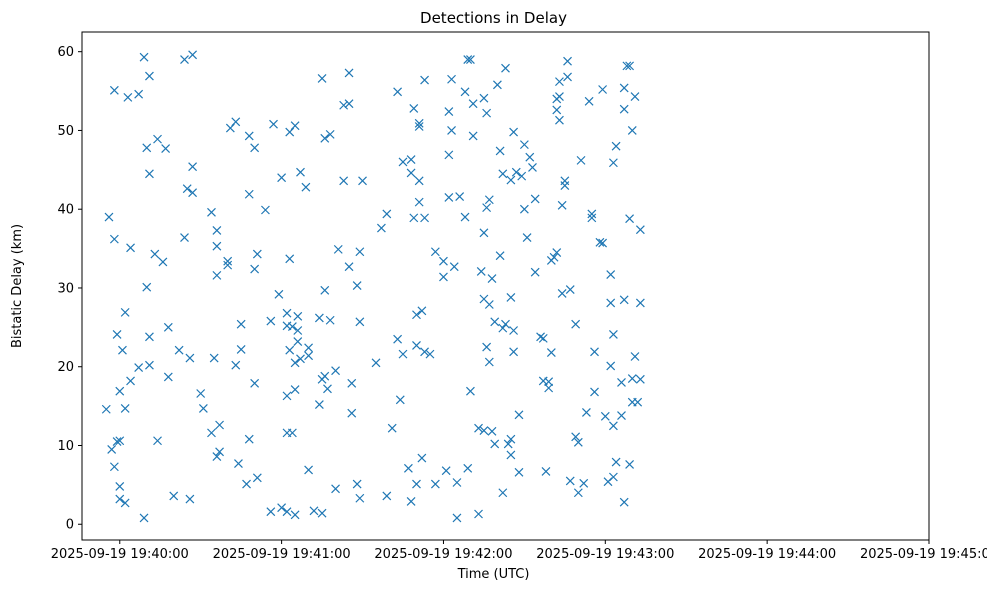  Describe the element at coordinates (923, 554) in the screenshot. I see `x-tick-label: 2025-09-19 19:45:00` at that location.